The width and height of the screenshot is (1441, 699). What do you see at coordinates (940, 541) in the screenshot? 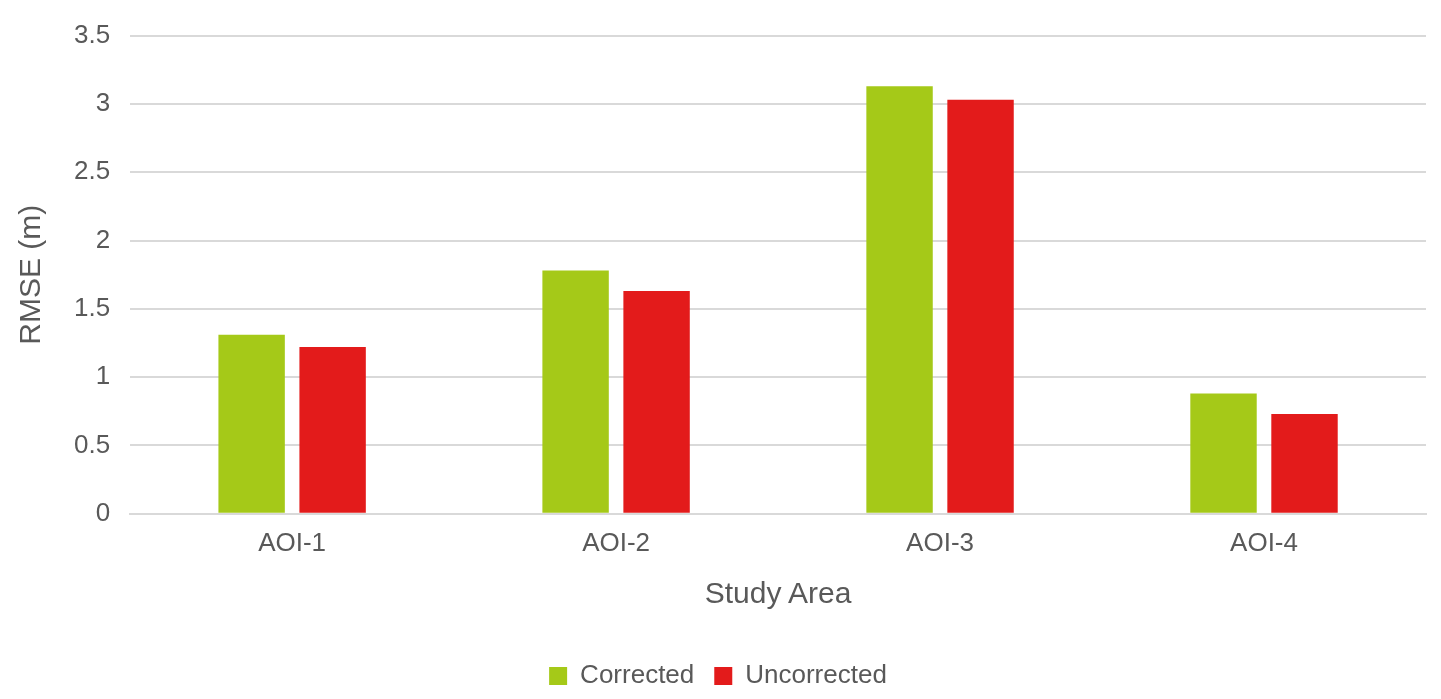
I see `x-tick-label: AOI-3` at bounding box center [940, 541].